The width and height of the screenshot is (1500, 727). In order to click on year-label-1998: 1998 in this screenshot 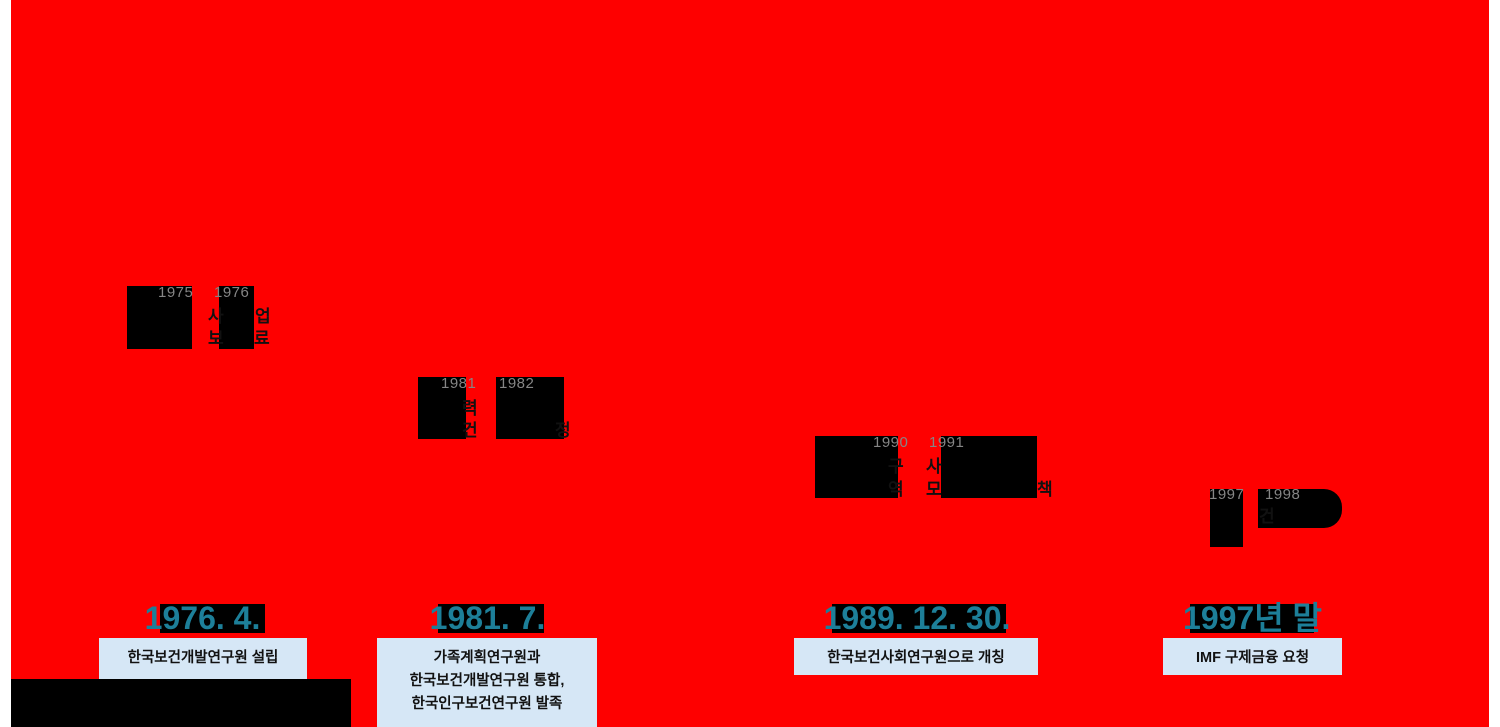, I will do `click(1283, 494)`.